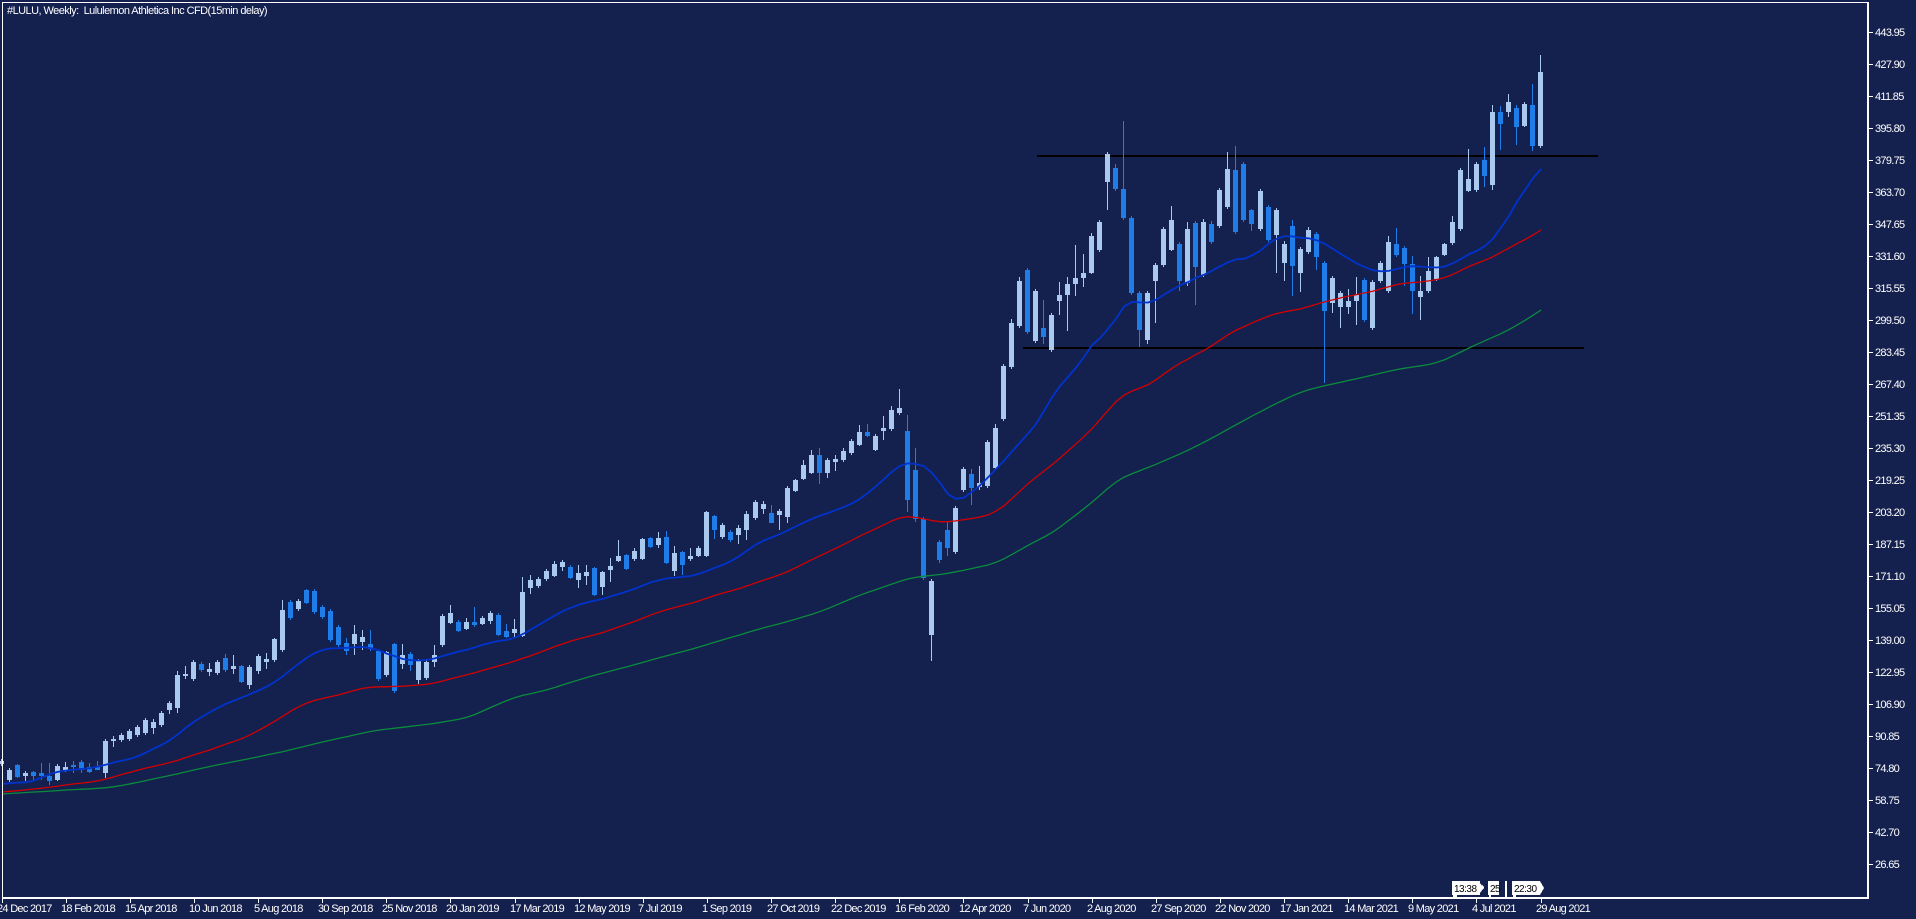  Describe the element at coordinates (215, 909) in the screenshot. I see `svg-text: 10 Jun 2018` at that location.